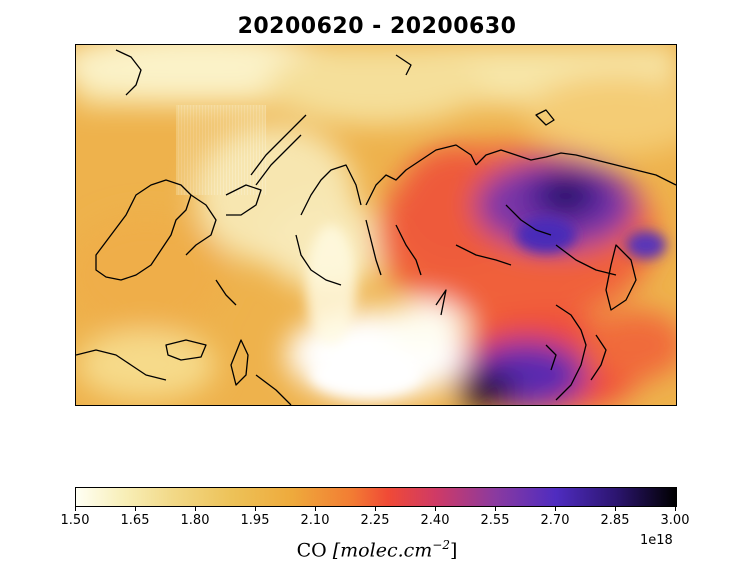  I want to click on tick-label: 1.95, so click(255, 520).